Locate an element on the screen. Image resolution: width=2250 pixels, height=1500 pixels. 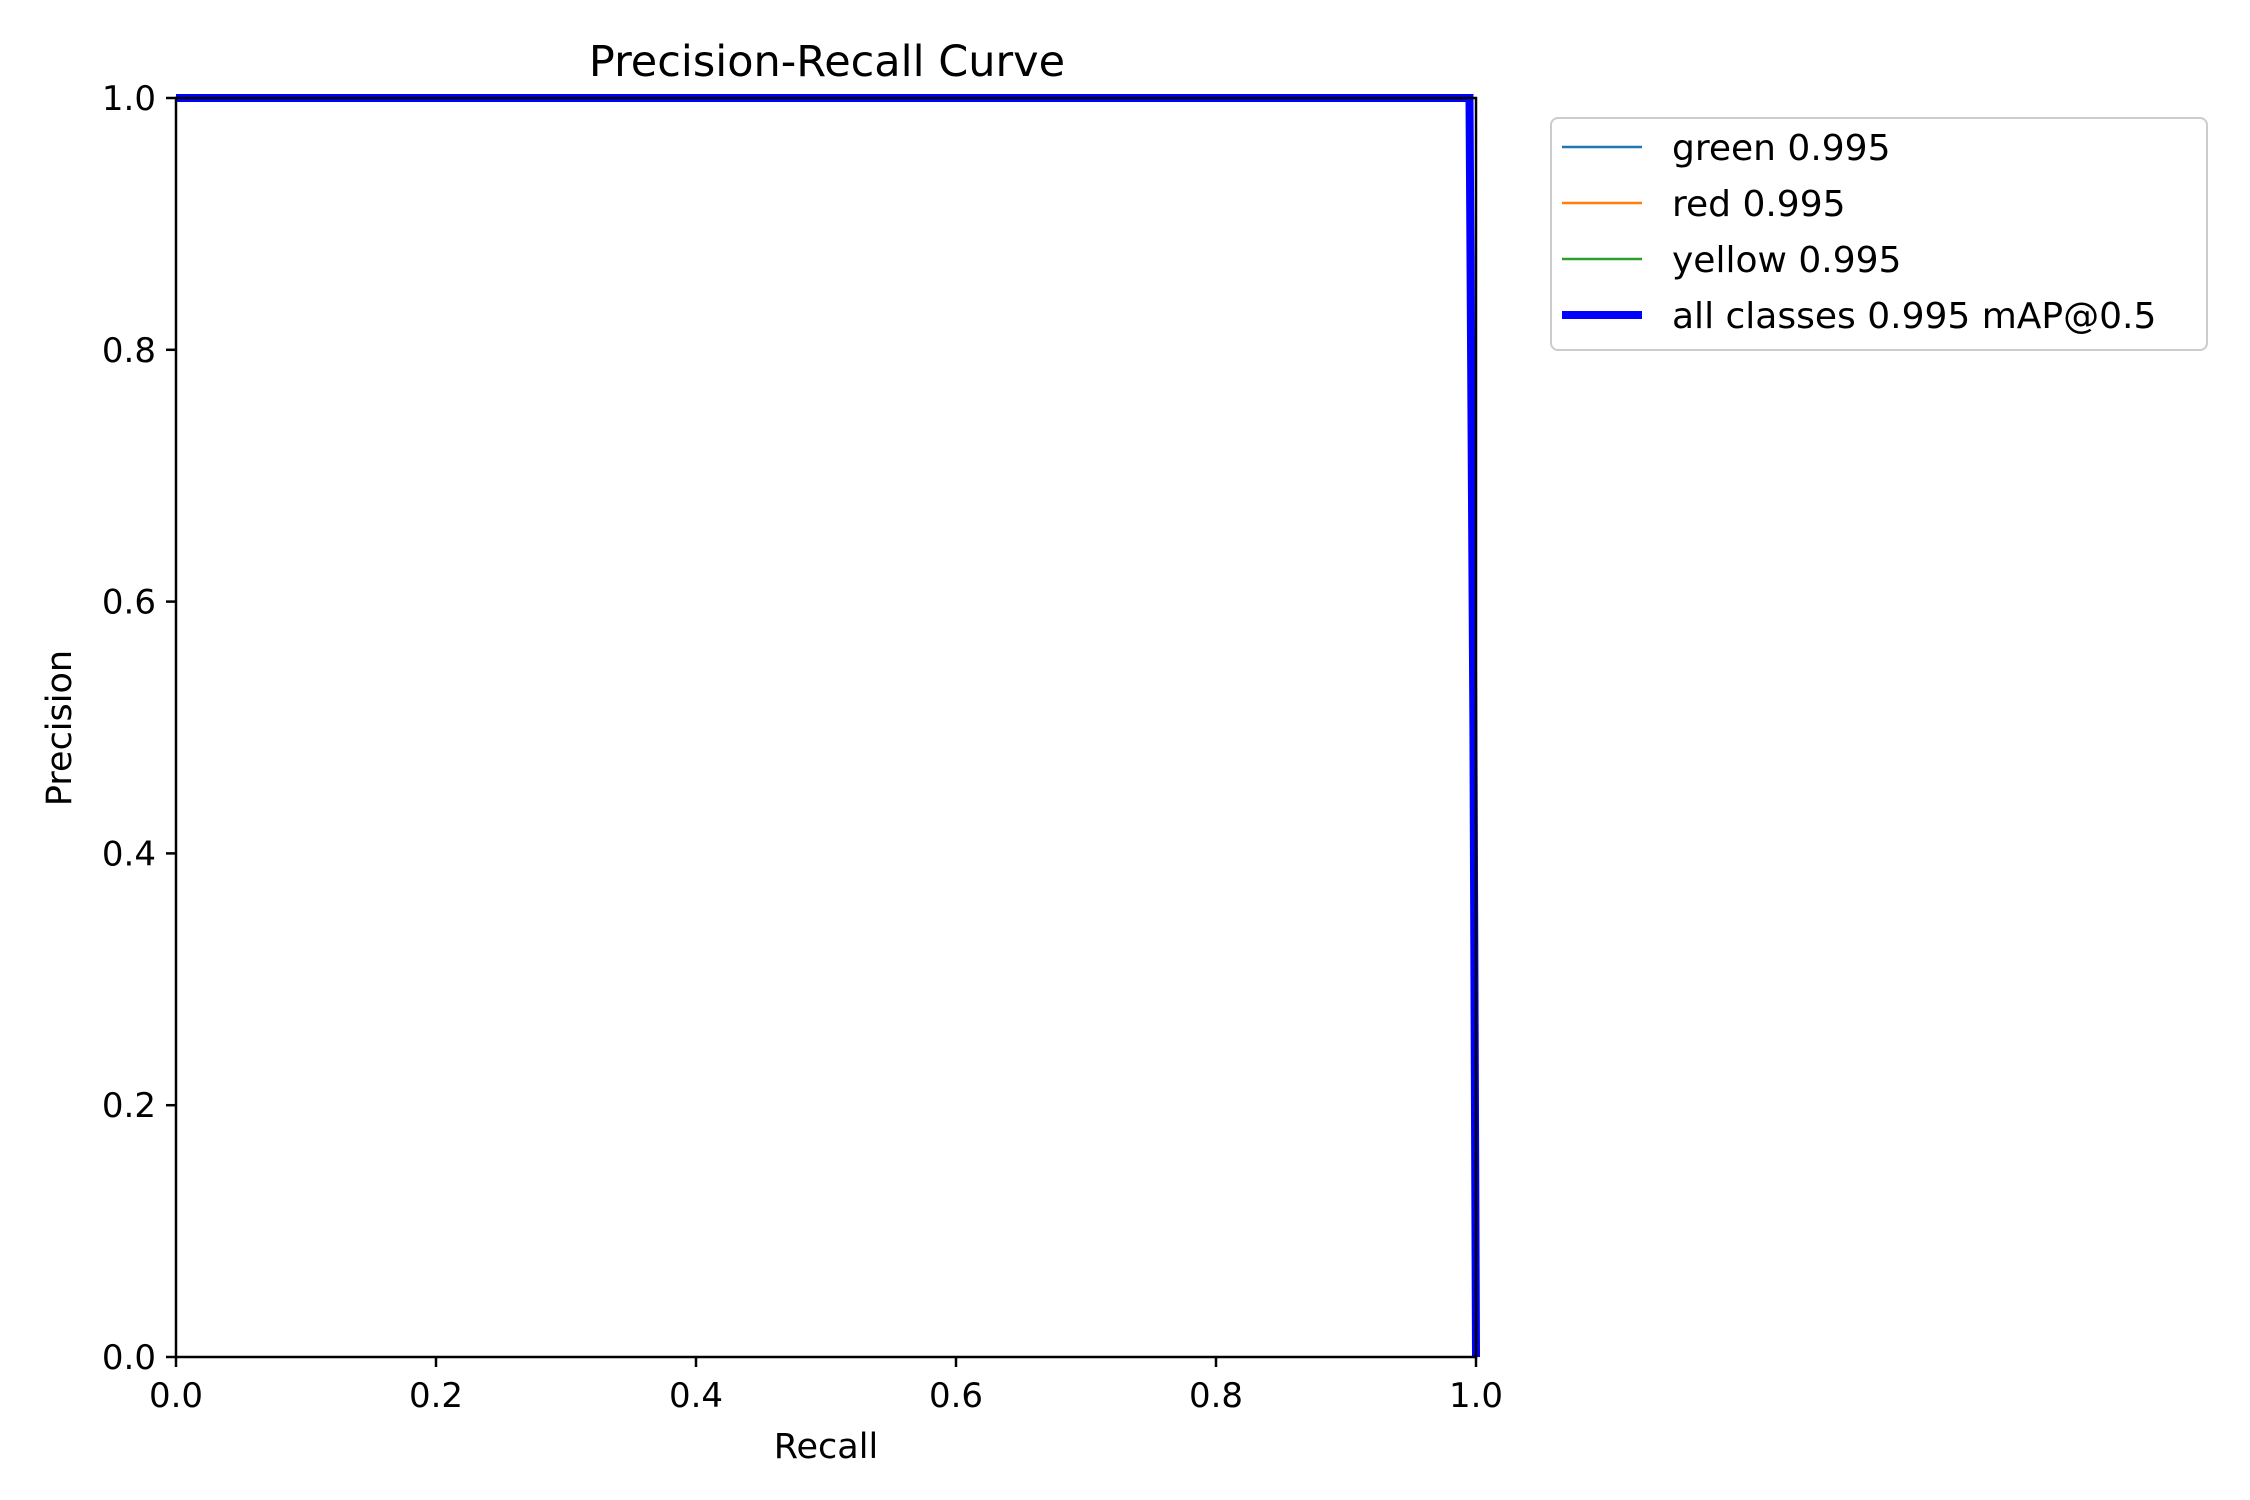
x-tick-label: 0.6 is located at coordinates (956, 1396).